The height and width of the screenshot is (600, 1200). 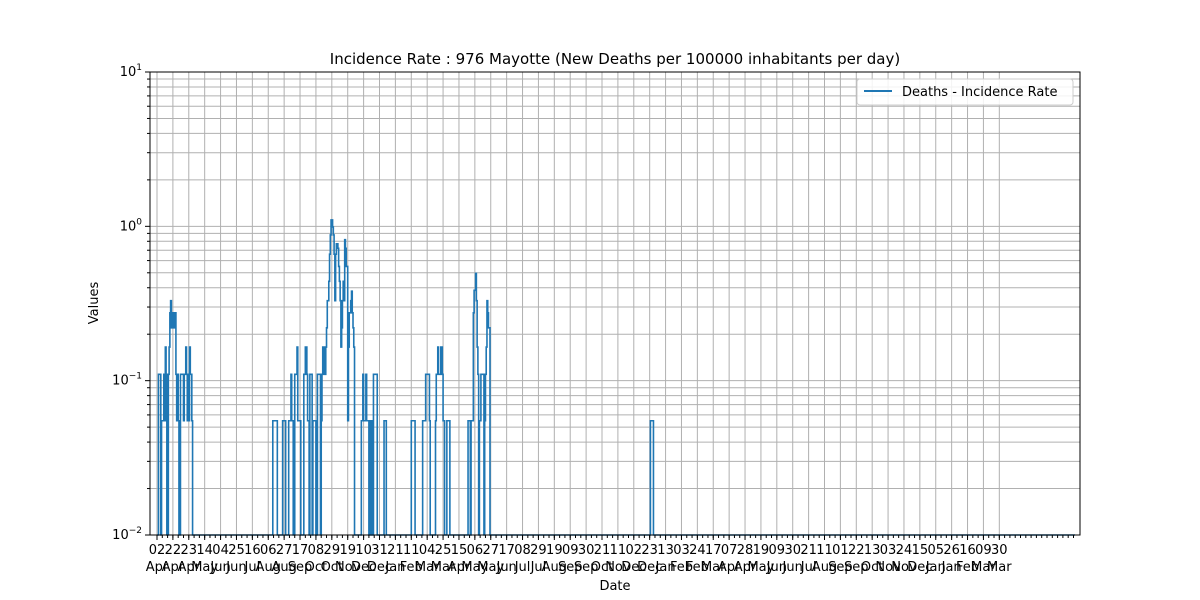 What do you see at coordinates (888, 550) in the screenshot?
I see `x-tick-label: 03` at bounding box center [888, 550].